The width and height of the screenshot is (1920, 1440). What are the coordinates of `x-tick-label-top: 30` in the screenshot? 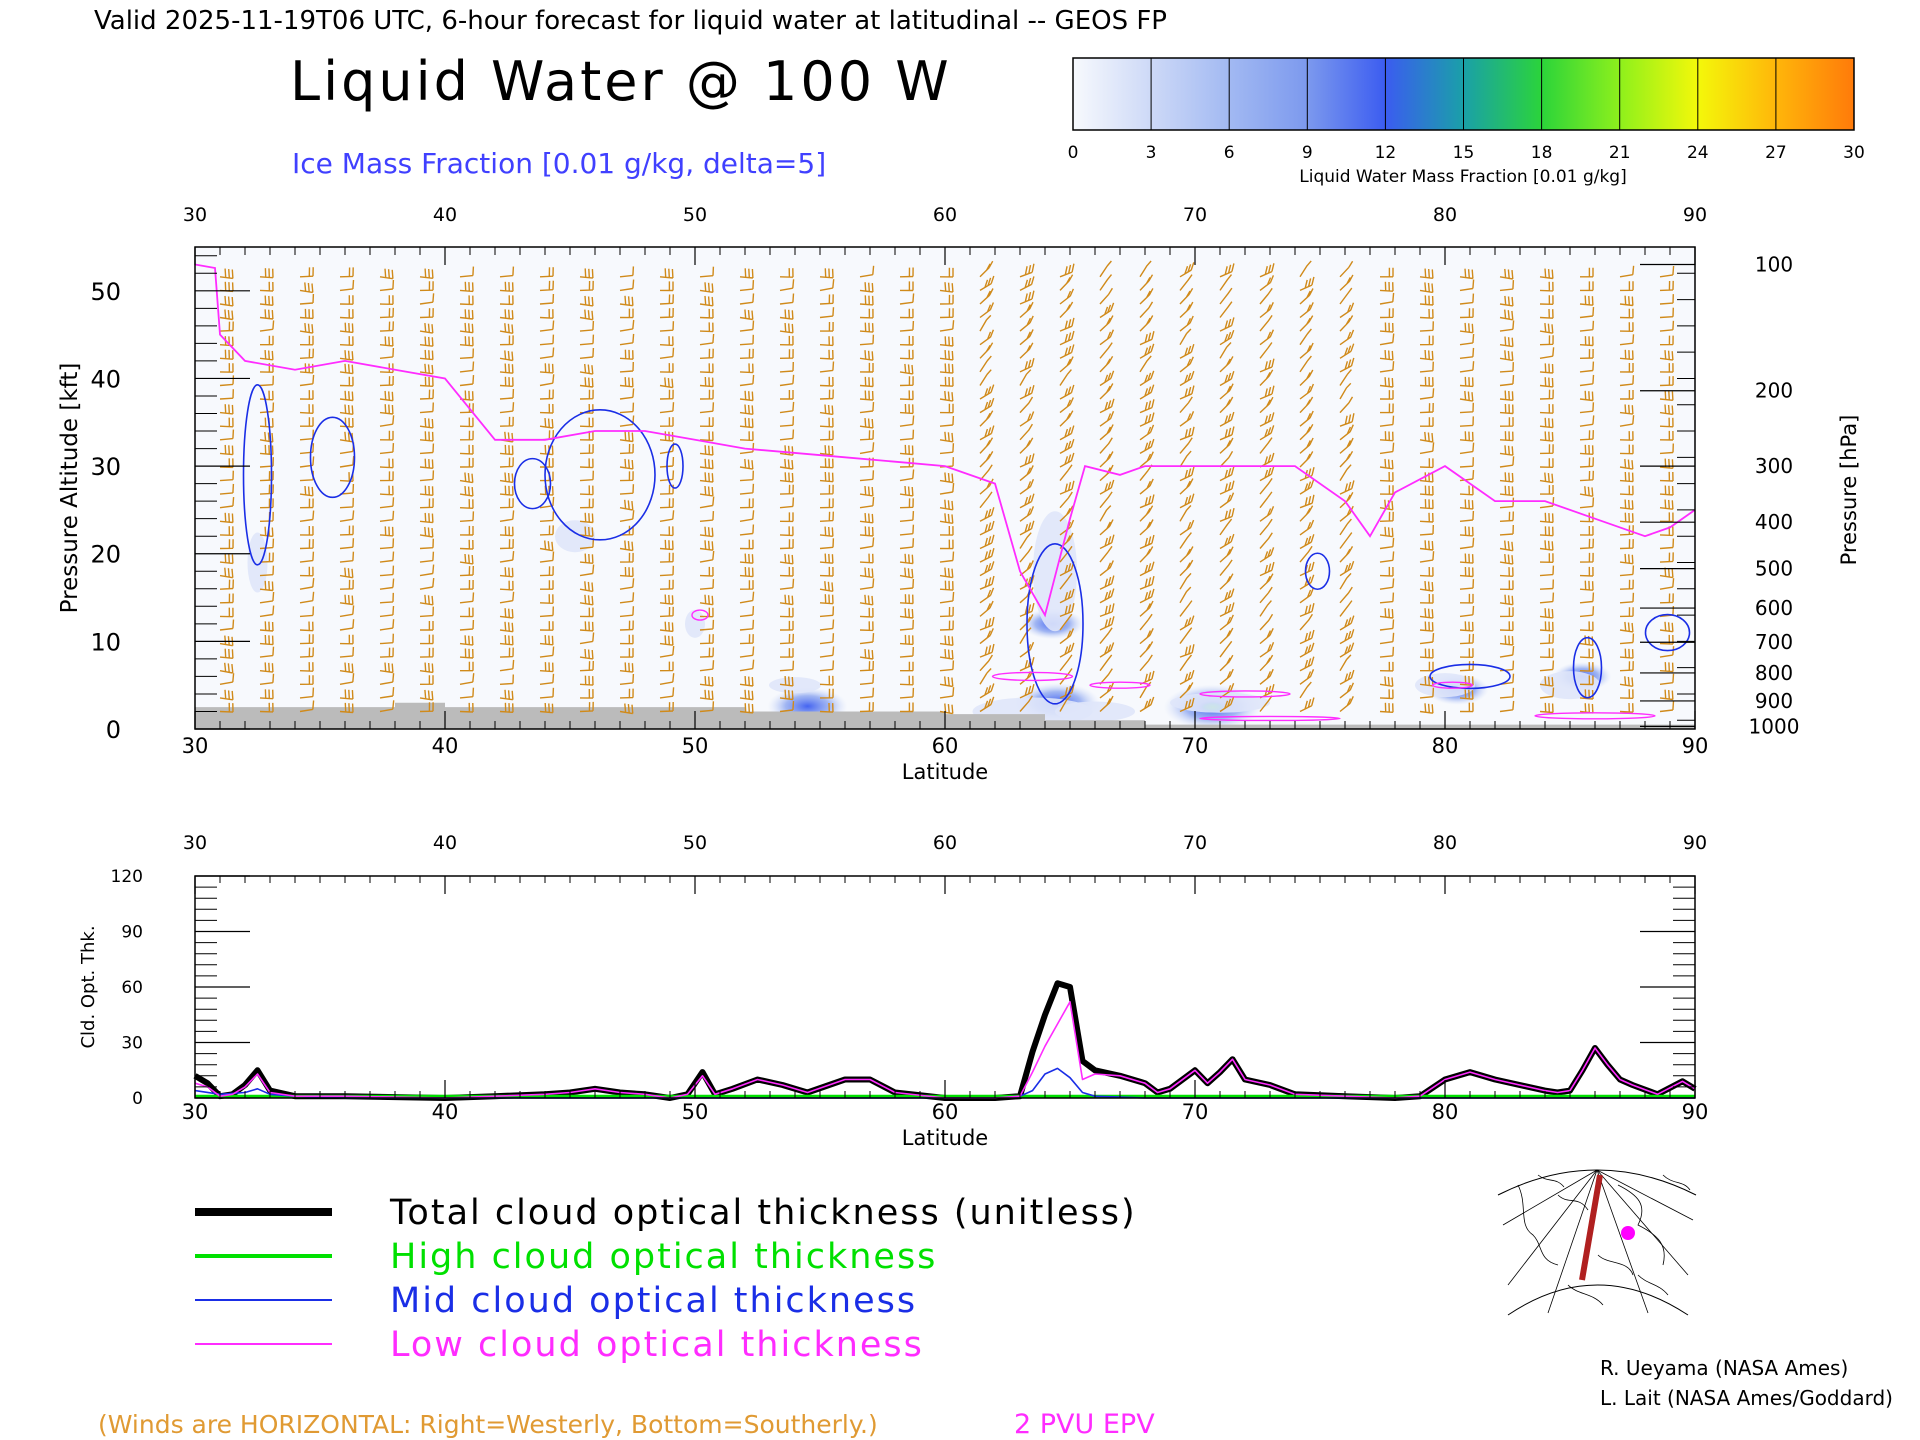 It's located at (195, 215).